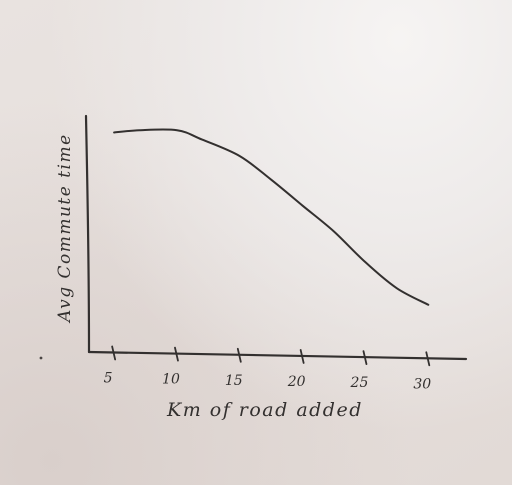  I want to click on x-axis, so click(277, 355).